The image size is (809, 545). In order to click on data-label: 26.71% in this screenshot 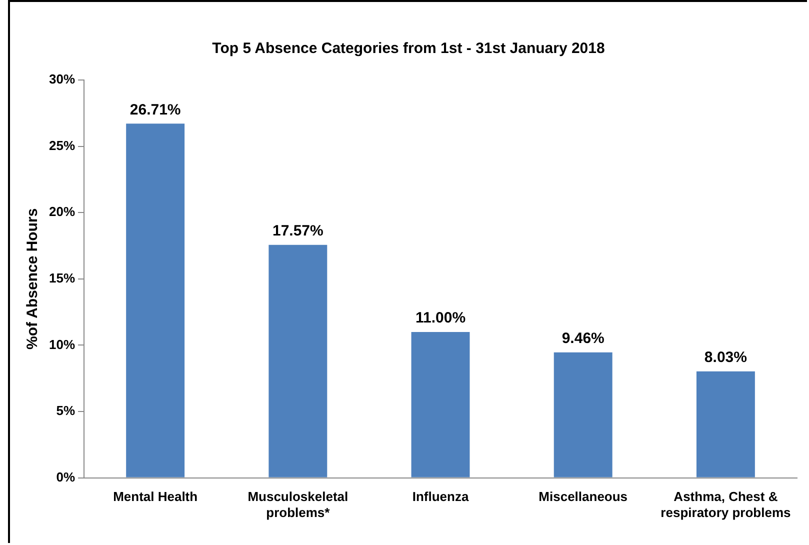, I will do `click(155, 109)`.